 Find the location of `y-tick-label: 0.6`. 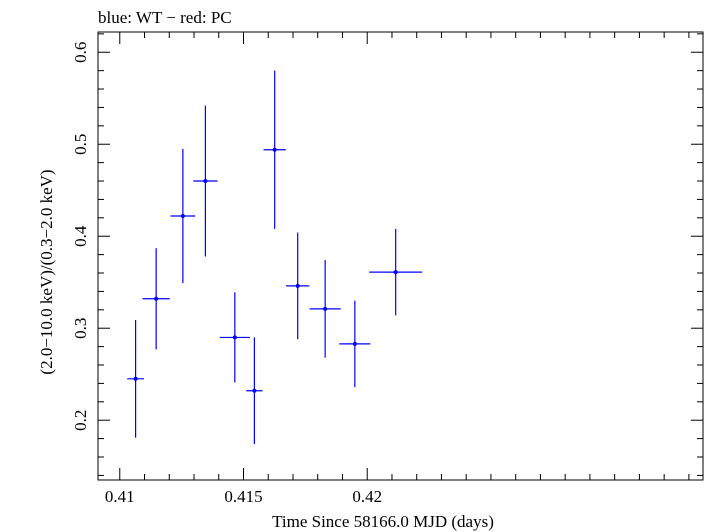

y-tick-label: 0.6 is located at coordinates (80, 52).